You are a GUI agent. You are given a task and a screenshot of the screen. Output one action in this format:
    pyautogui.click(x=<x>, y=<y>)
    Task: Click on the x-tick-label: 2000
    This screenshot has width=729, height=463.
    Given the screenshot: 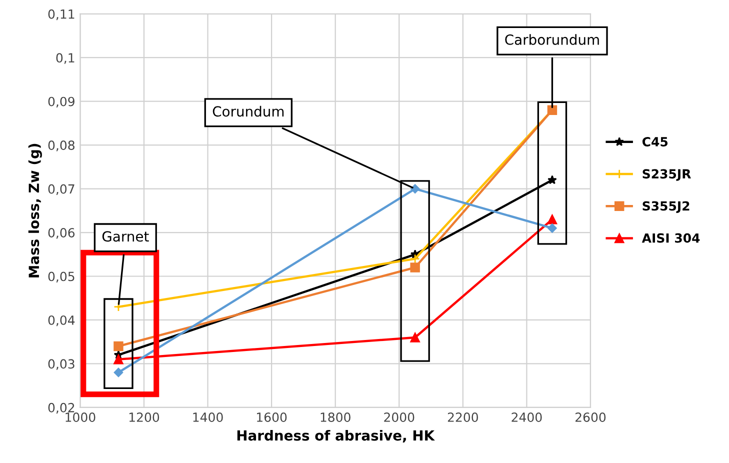 What is the action you would take?
    pyautogui.click(x=399, y=417)
    